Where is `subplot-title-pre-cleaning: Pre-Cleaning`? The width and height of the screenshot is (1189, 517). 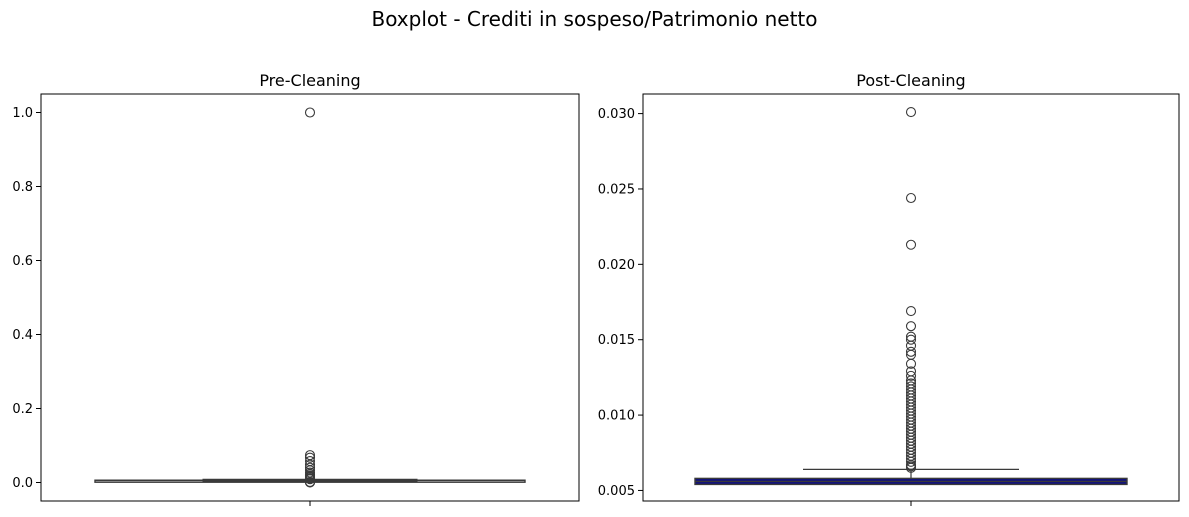 subplot-title-pre-cleaning: Pre-Cleaning is located at coordinates (309, 80).